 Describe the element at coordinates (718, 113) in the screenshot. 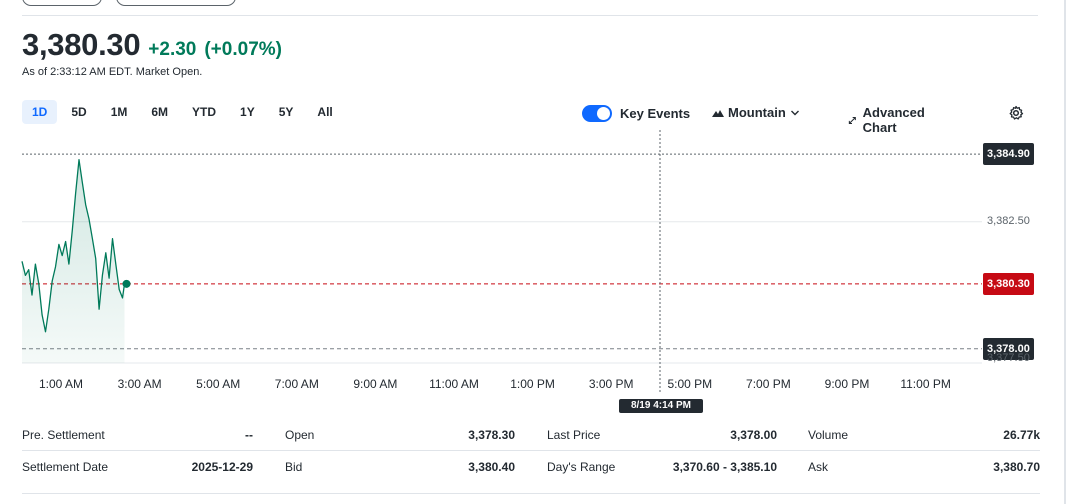

I see `mountain-icon` at that location.